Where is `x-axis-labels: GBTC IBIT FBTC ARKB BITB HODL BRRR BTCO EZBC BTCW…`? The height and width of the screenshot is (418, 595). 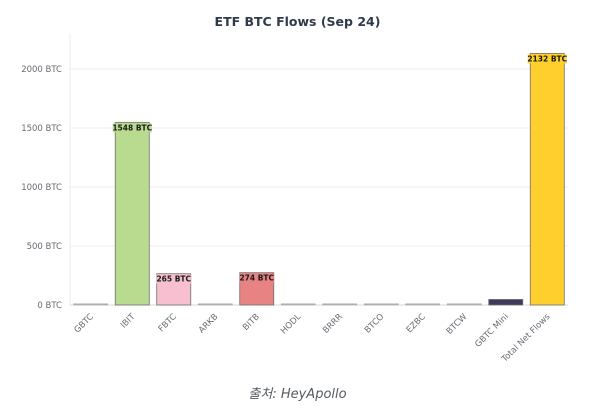 x-axis-labels: GBTC IBIT FBTC ARKB BITB HODL BRRR BTCO EZBC BTCW… is located at coordinates (312, 338).